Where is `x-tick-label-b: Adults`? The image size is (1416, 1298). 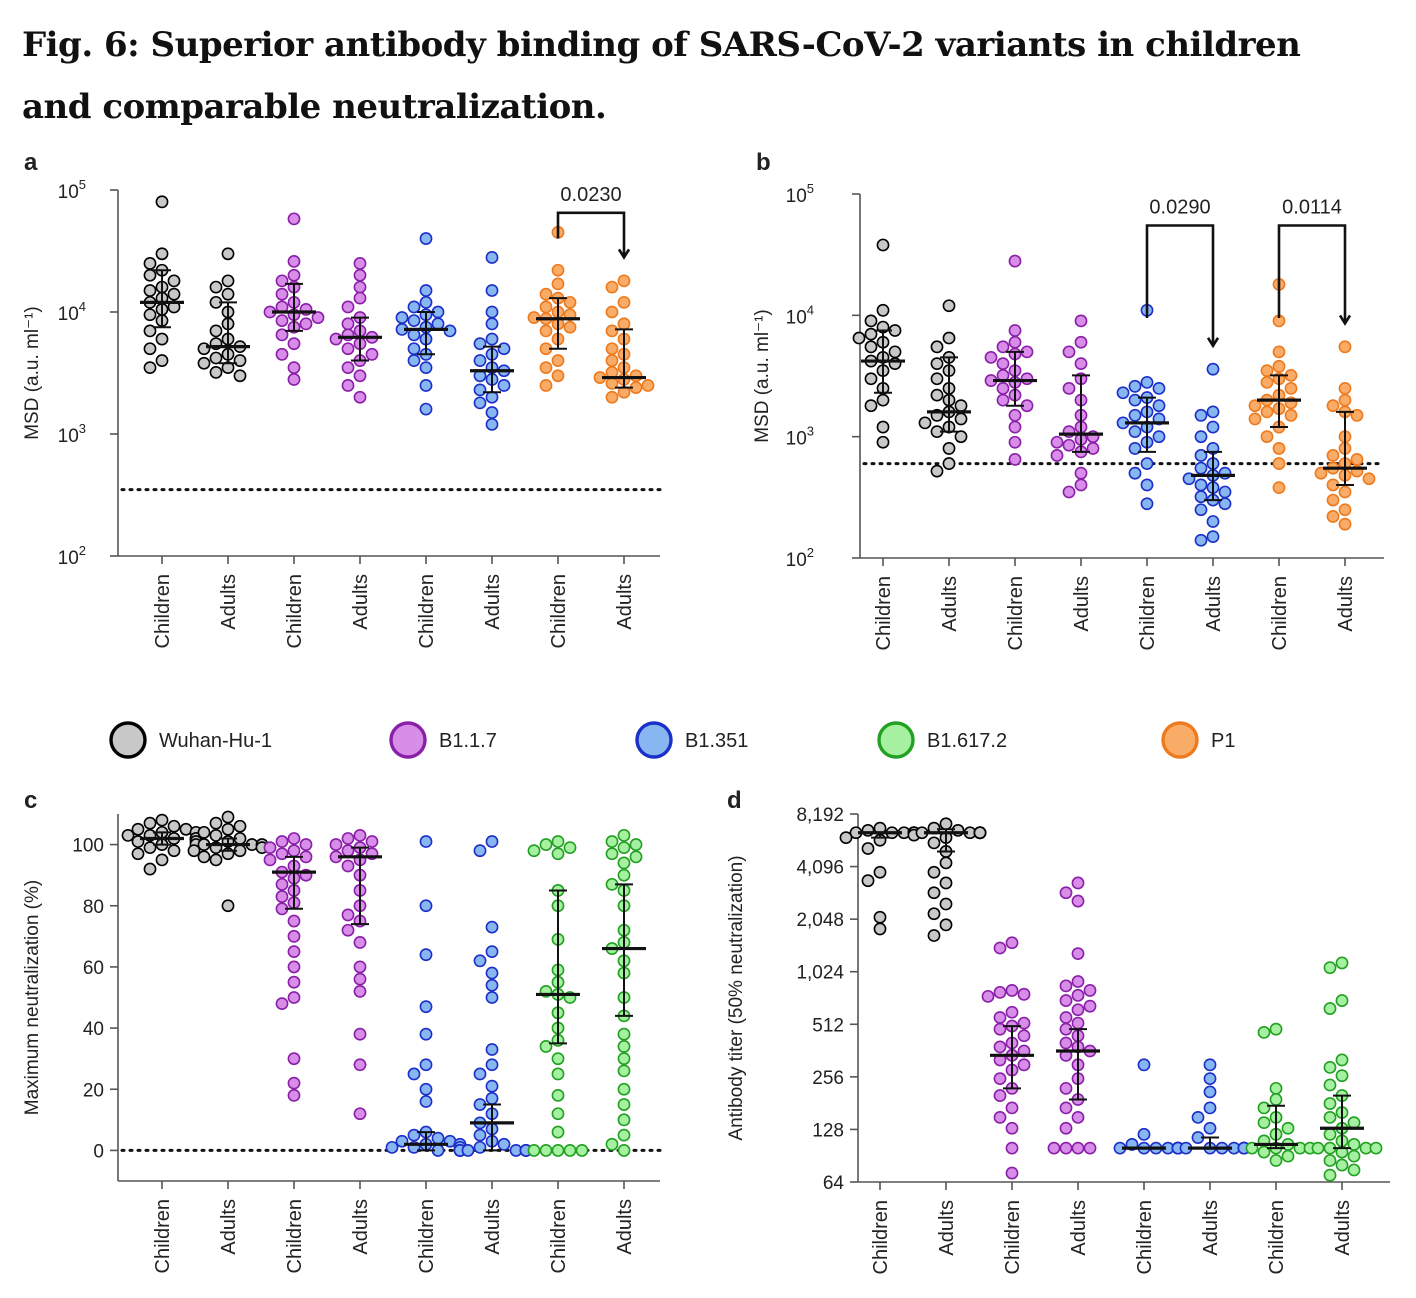 x-tick-label-b: Adults is located at coordinates (1214, 604).